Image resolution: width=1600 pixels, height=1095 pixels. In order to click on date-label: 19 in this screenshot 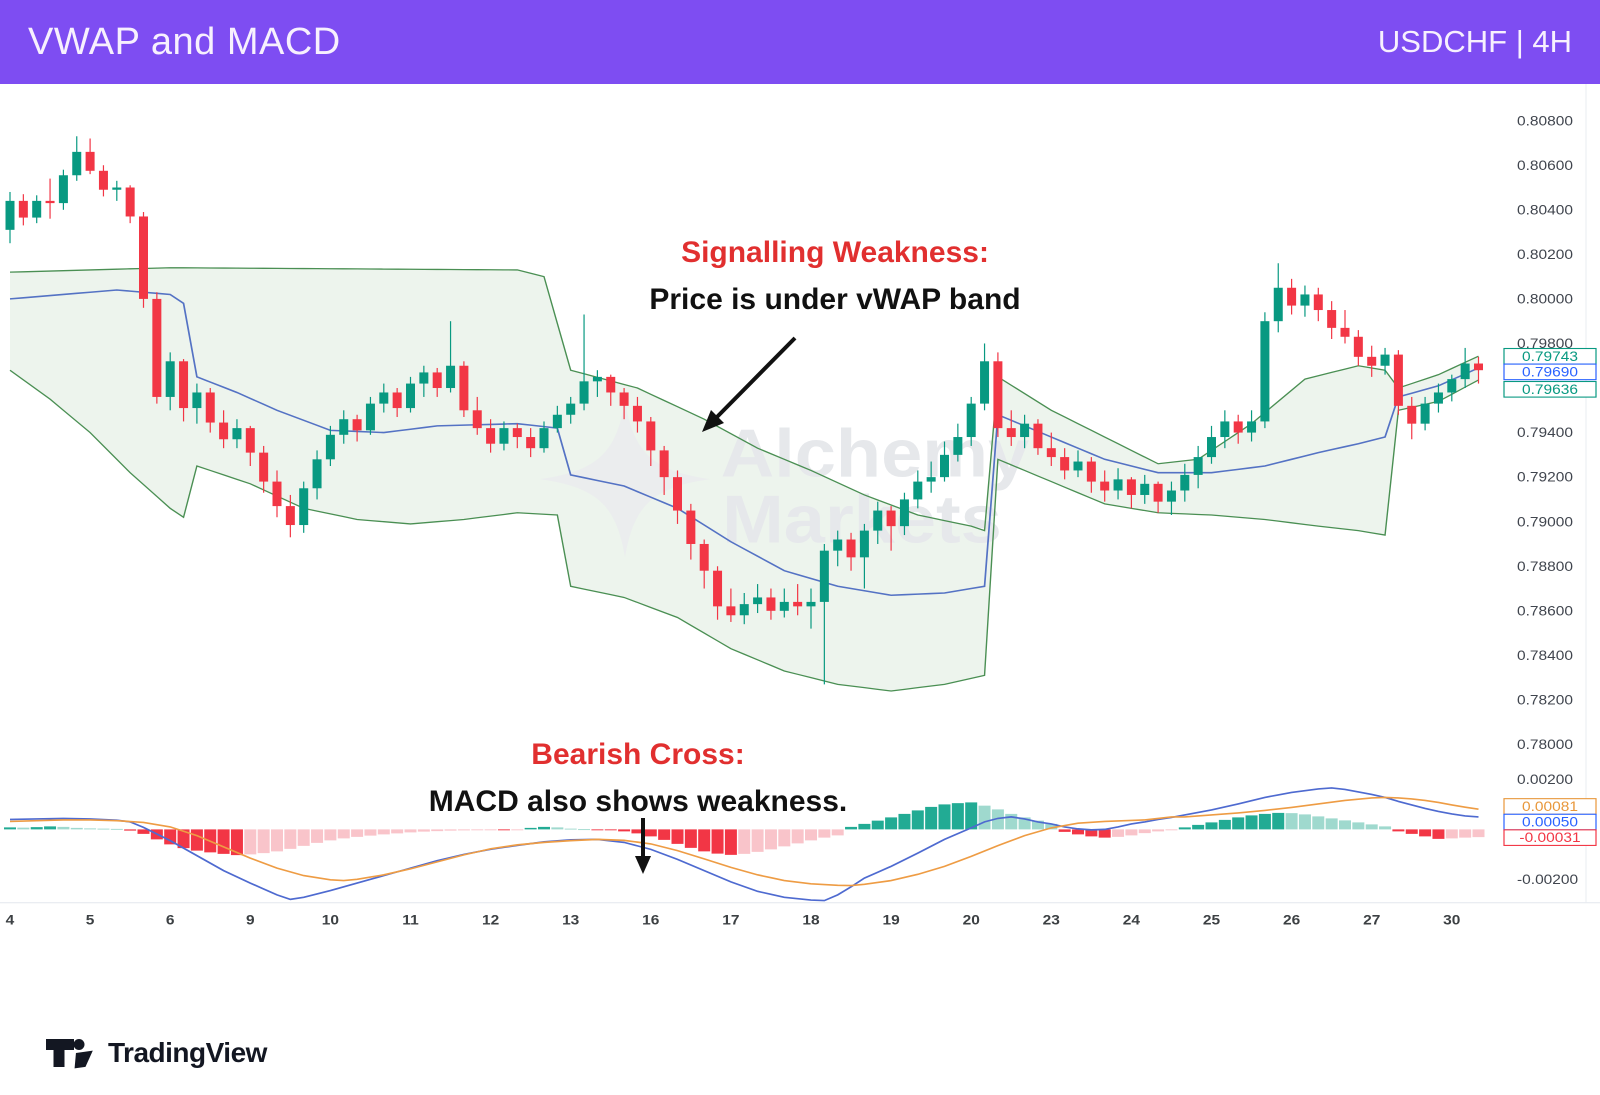, I will do `click(890, 920)`.